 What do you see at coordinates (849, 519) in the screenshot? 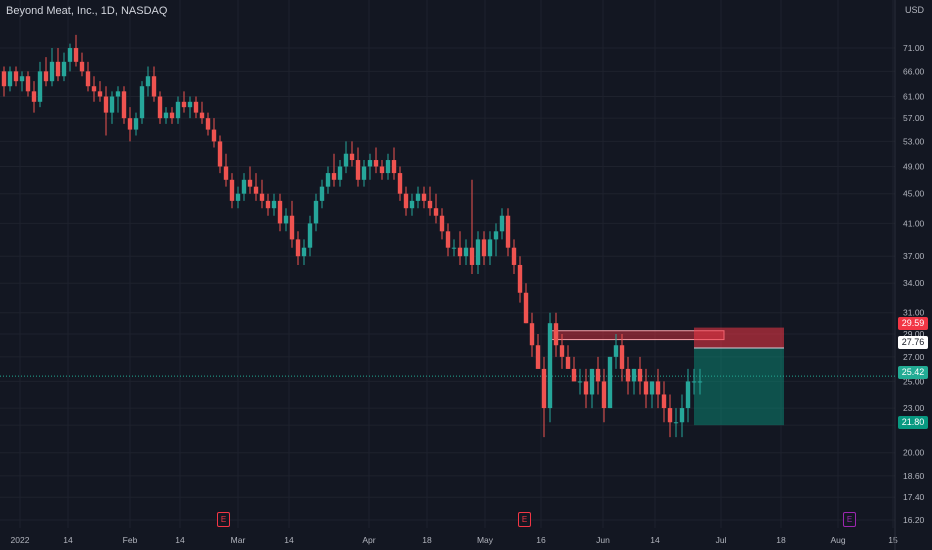
I see `earnings-marker-upcoming: E` at bounding box center [849, 519].